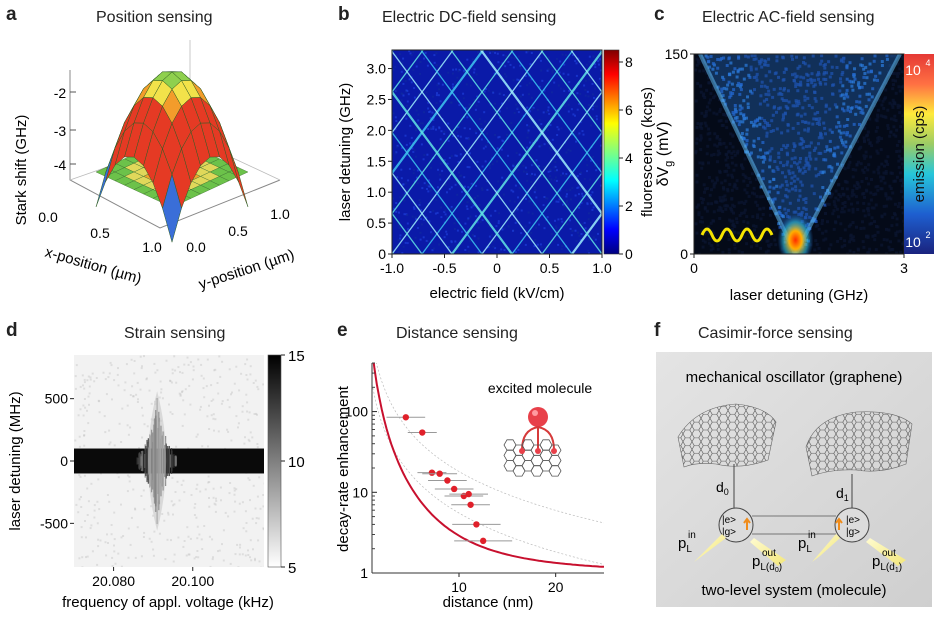 Image resolution: width=935 pixels, height=617 pixels. What do you see at coordinates (280, 214) in the screenshot?
I see `a-ytick-2: 1.0` at bounding box center [280, 214].